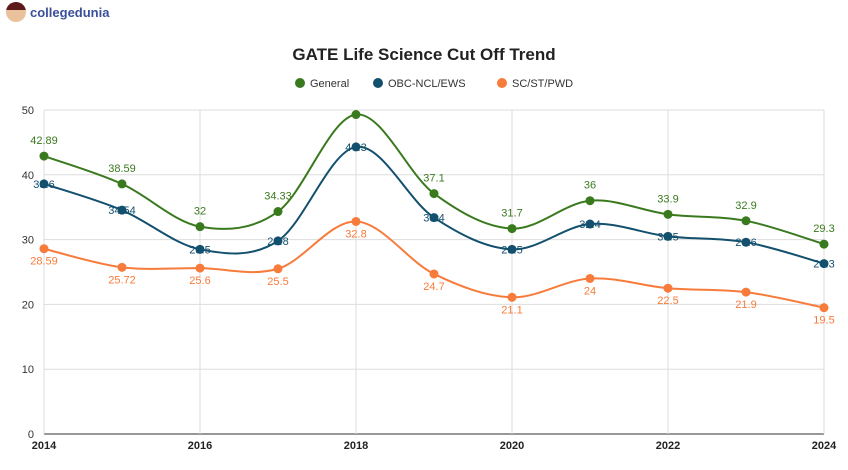 This screenshot has height=470, width=848. Describe the element at coordinates (355, 234) in the screenshot. I see `data-label: 32.8` at that location.